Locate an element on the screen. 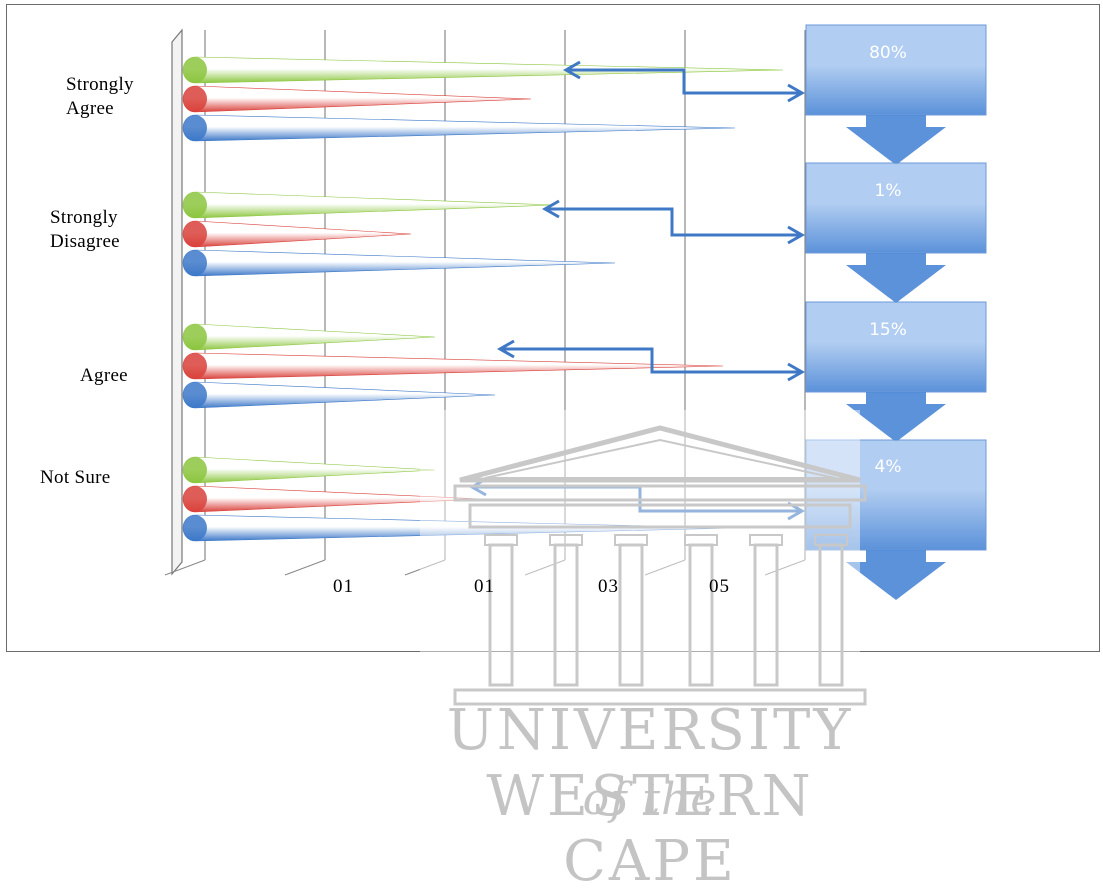 This screenshot has height=894, width=1103. watermark-western-cape: WESTERN CAPE is located at coordinates (650, 829).